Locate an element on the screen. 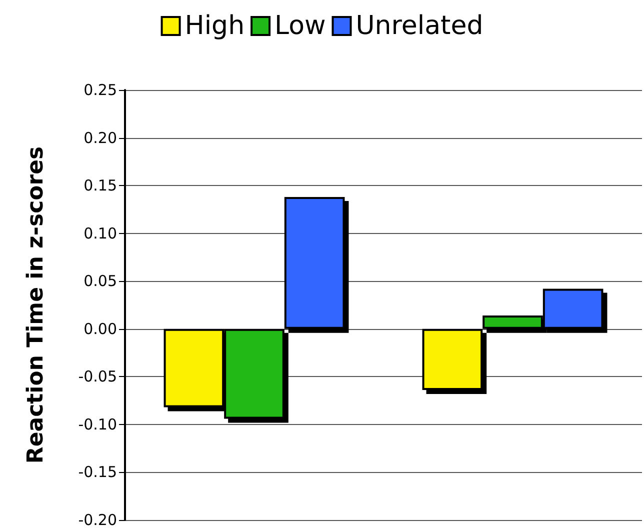 This screenshot has height=532, width=644. y-tick-label: -0.20 is located at coordinates (97, 520).